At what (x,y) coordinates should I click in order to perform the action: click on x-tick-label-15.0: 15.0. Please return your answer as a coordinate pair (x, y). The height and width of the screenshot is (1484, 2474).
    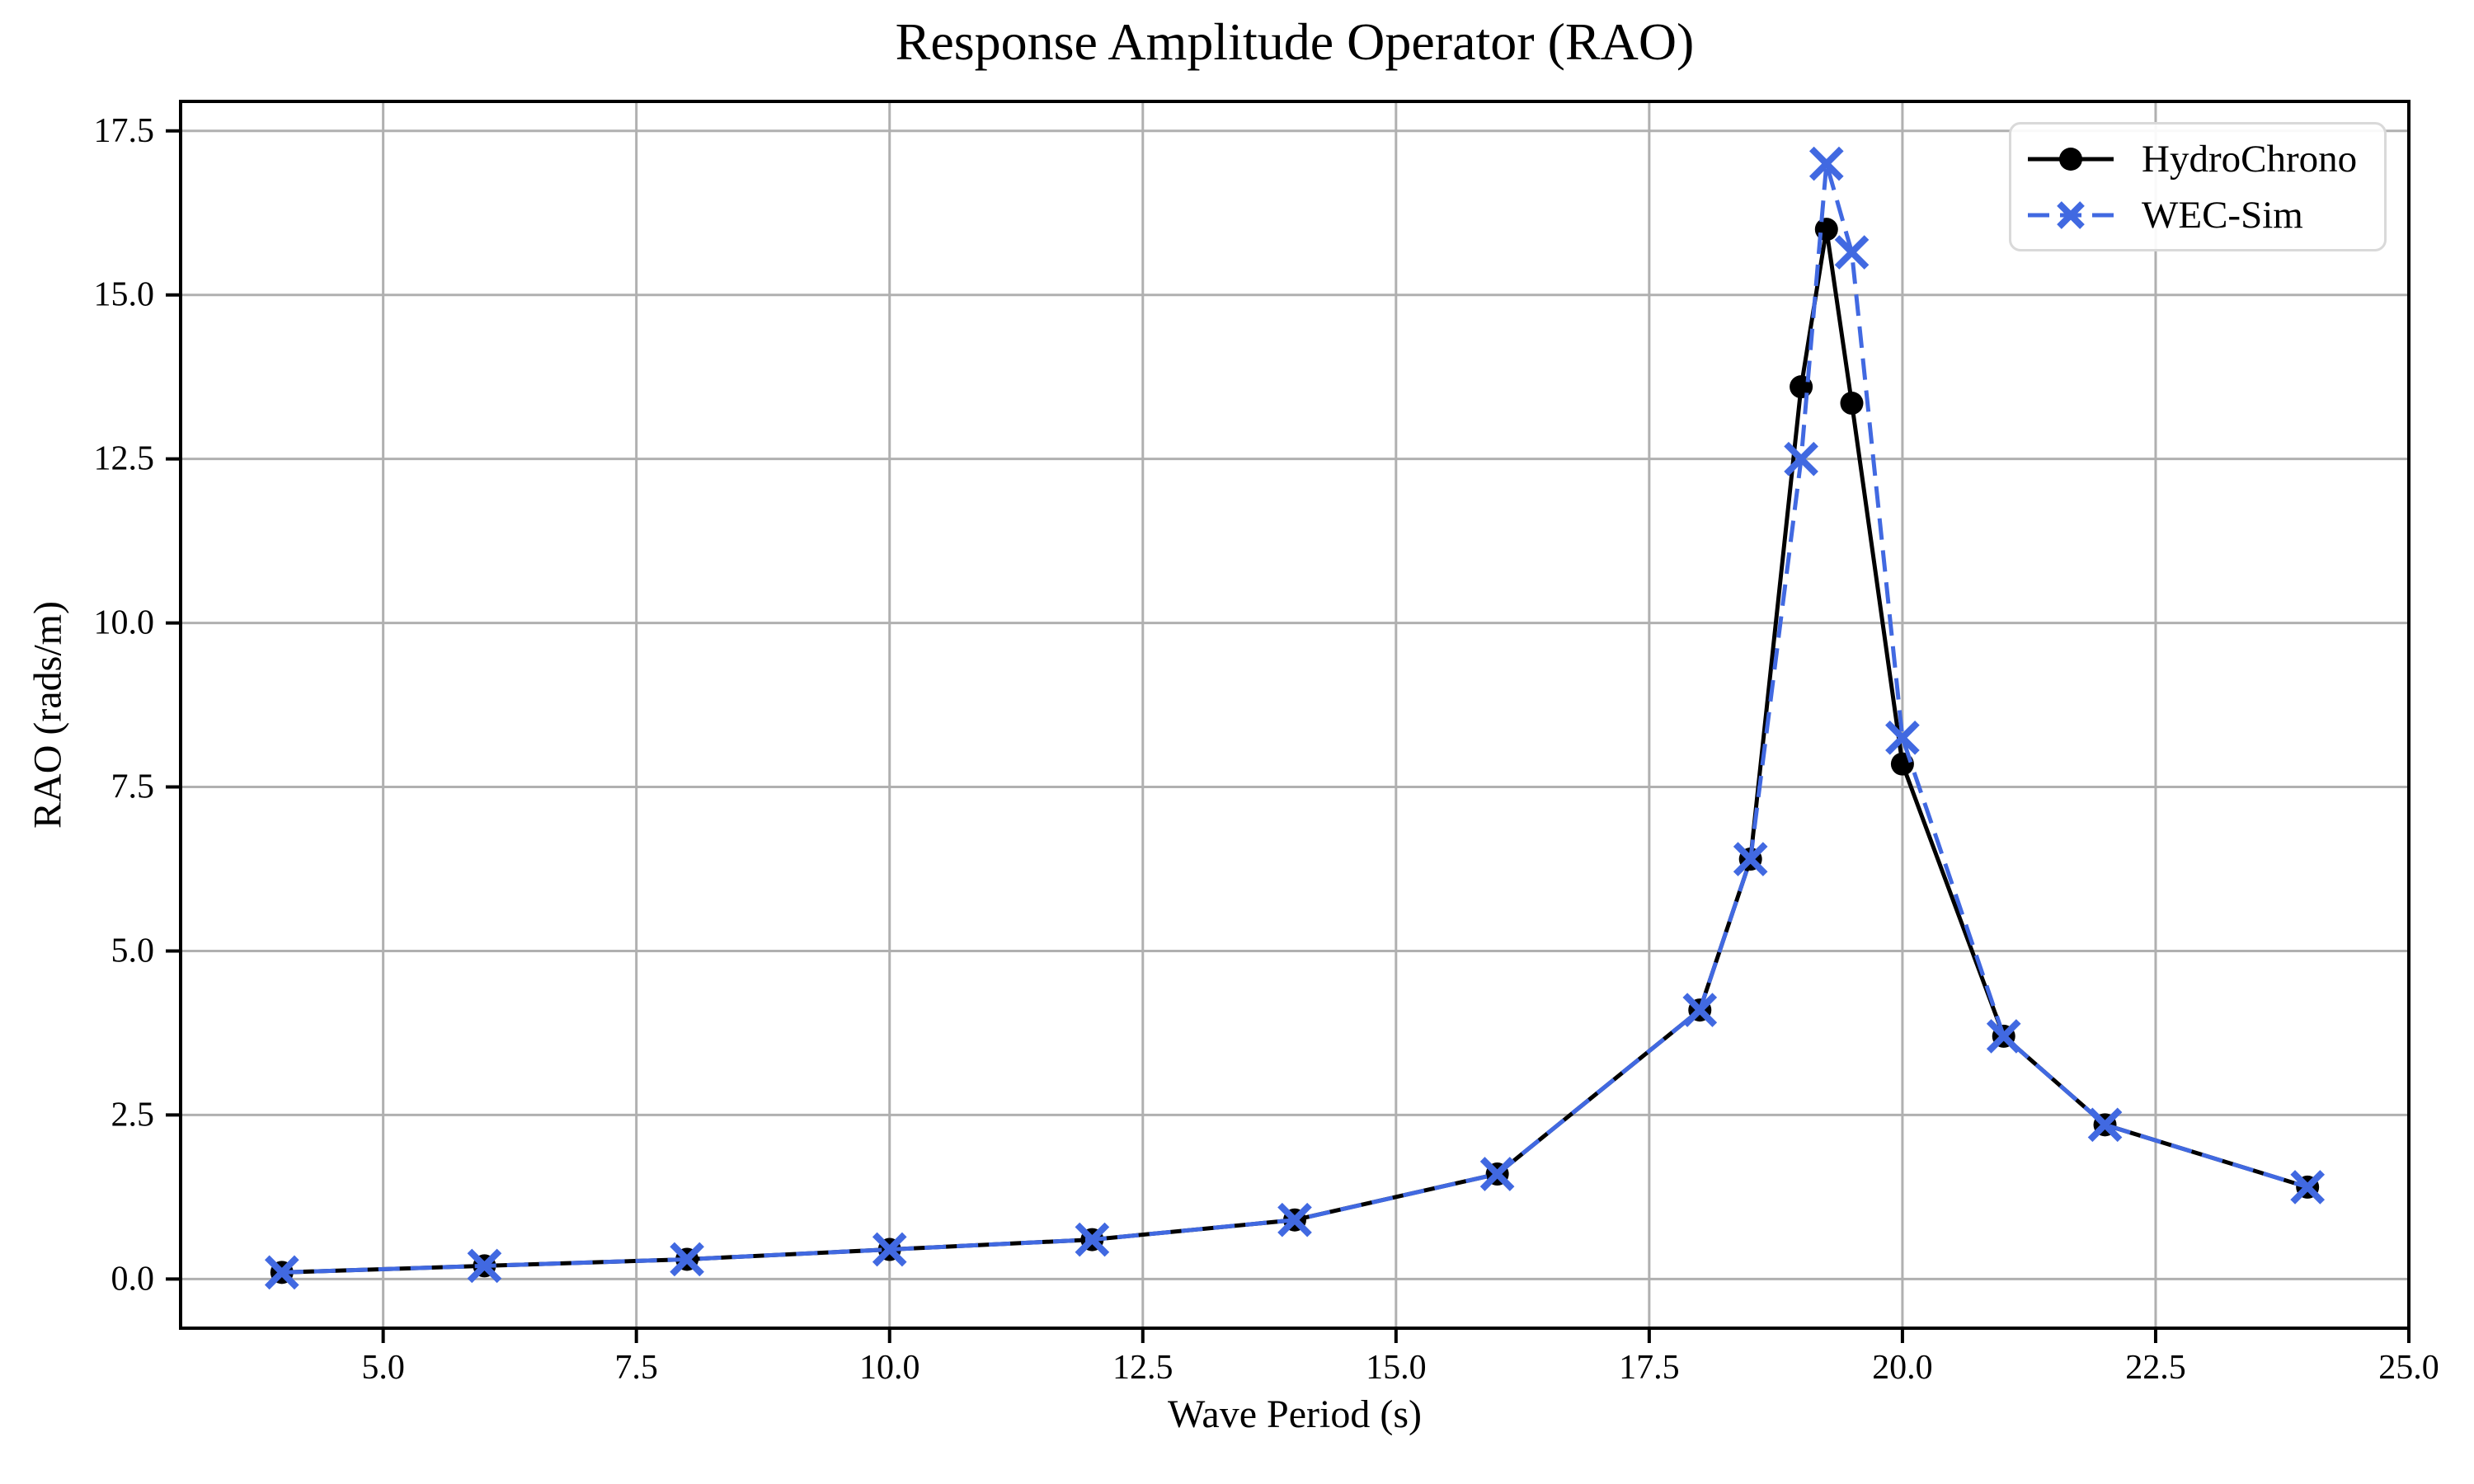
    Looking at the image, I should click on (1396, 1368).